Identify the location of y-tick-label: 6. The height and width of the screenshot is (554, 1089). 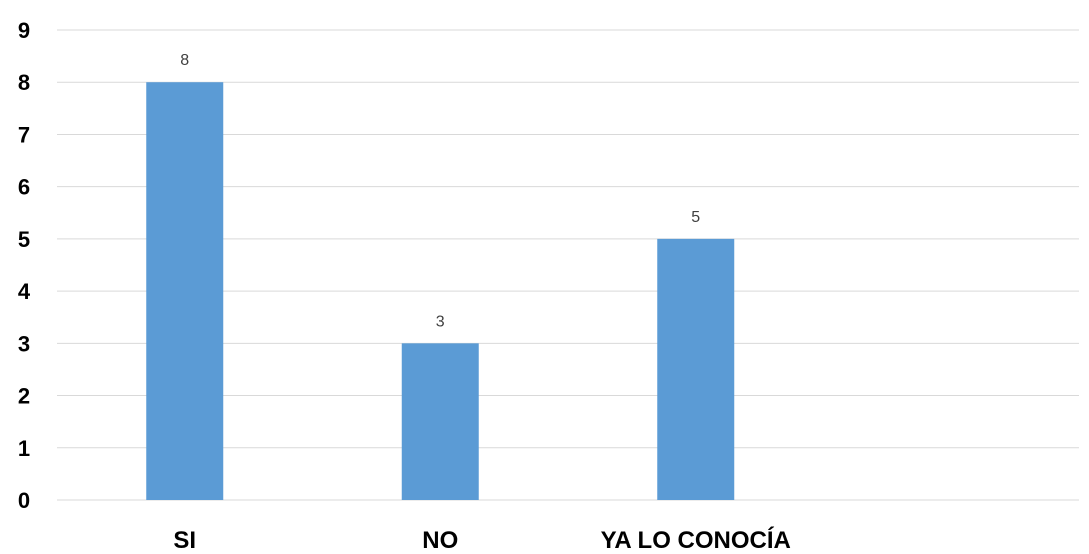
(24, 187).